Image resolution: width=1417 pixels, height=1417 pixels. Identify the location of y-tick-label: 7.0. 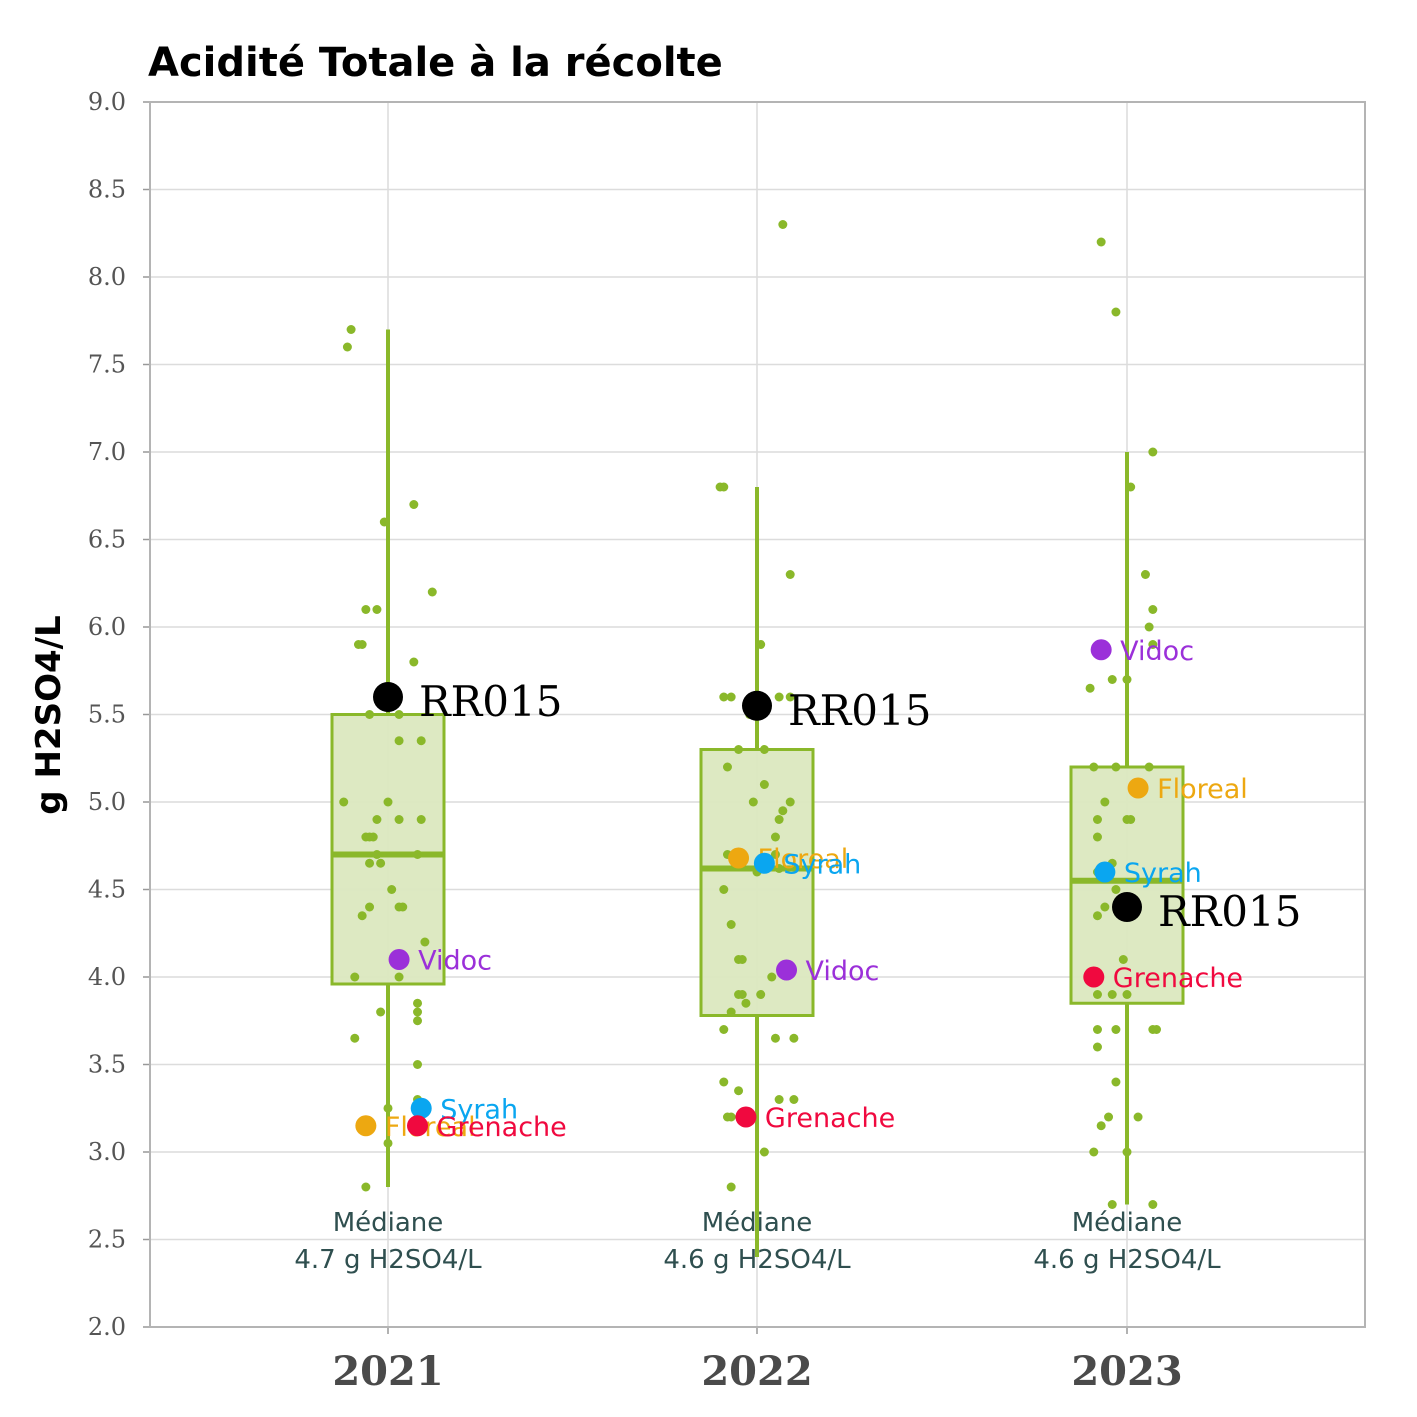
(107, 452).